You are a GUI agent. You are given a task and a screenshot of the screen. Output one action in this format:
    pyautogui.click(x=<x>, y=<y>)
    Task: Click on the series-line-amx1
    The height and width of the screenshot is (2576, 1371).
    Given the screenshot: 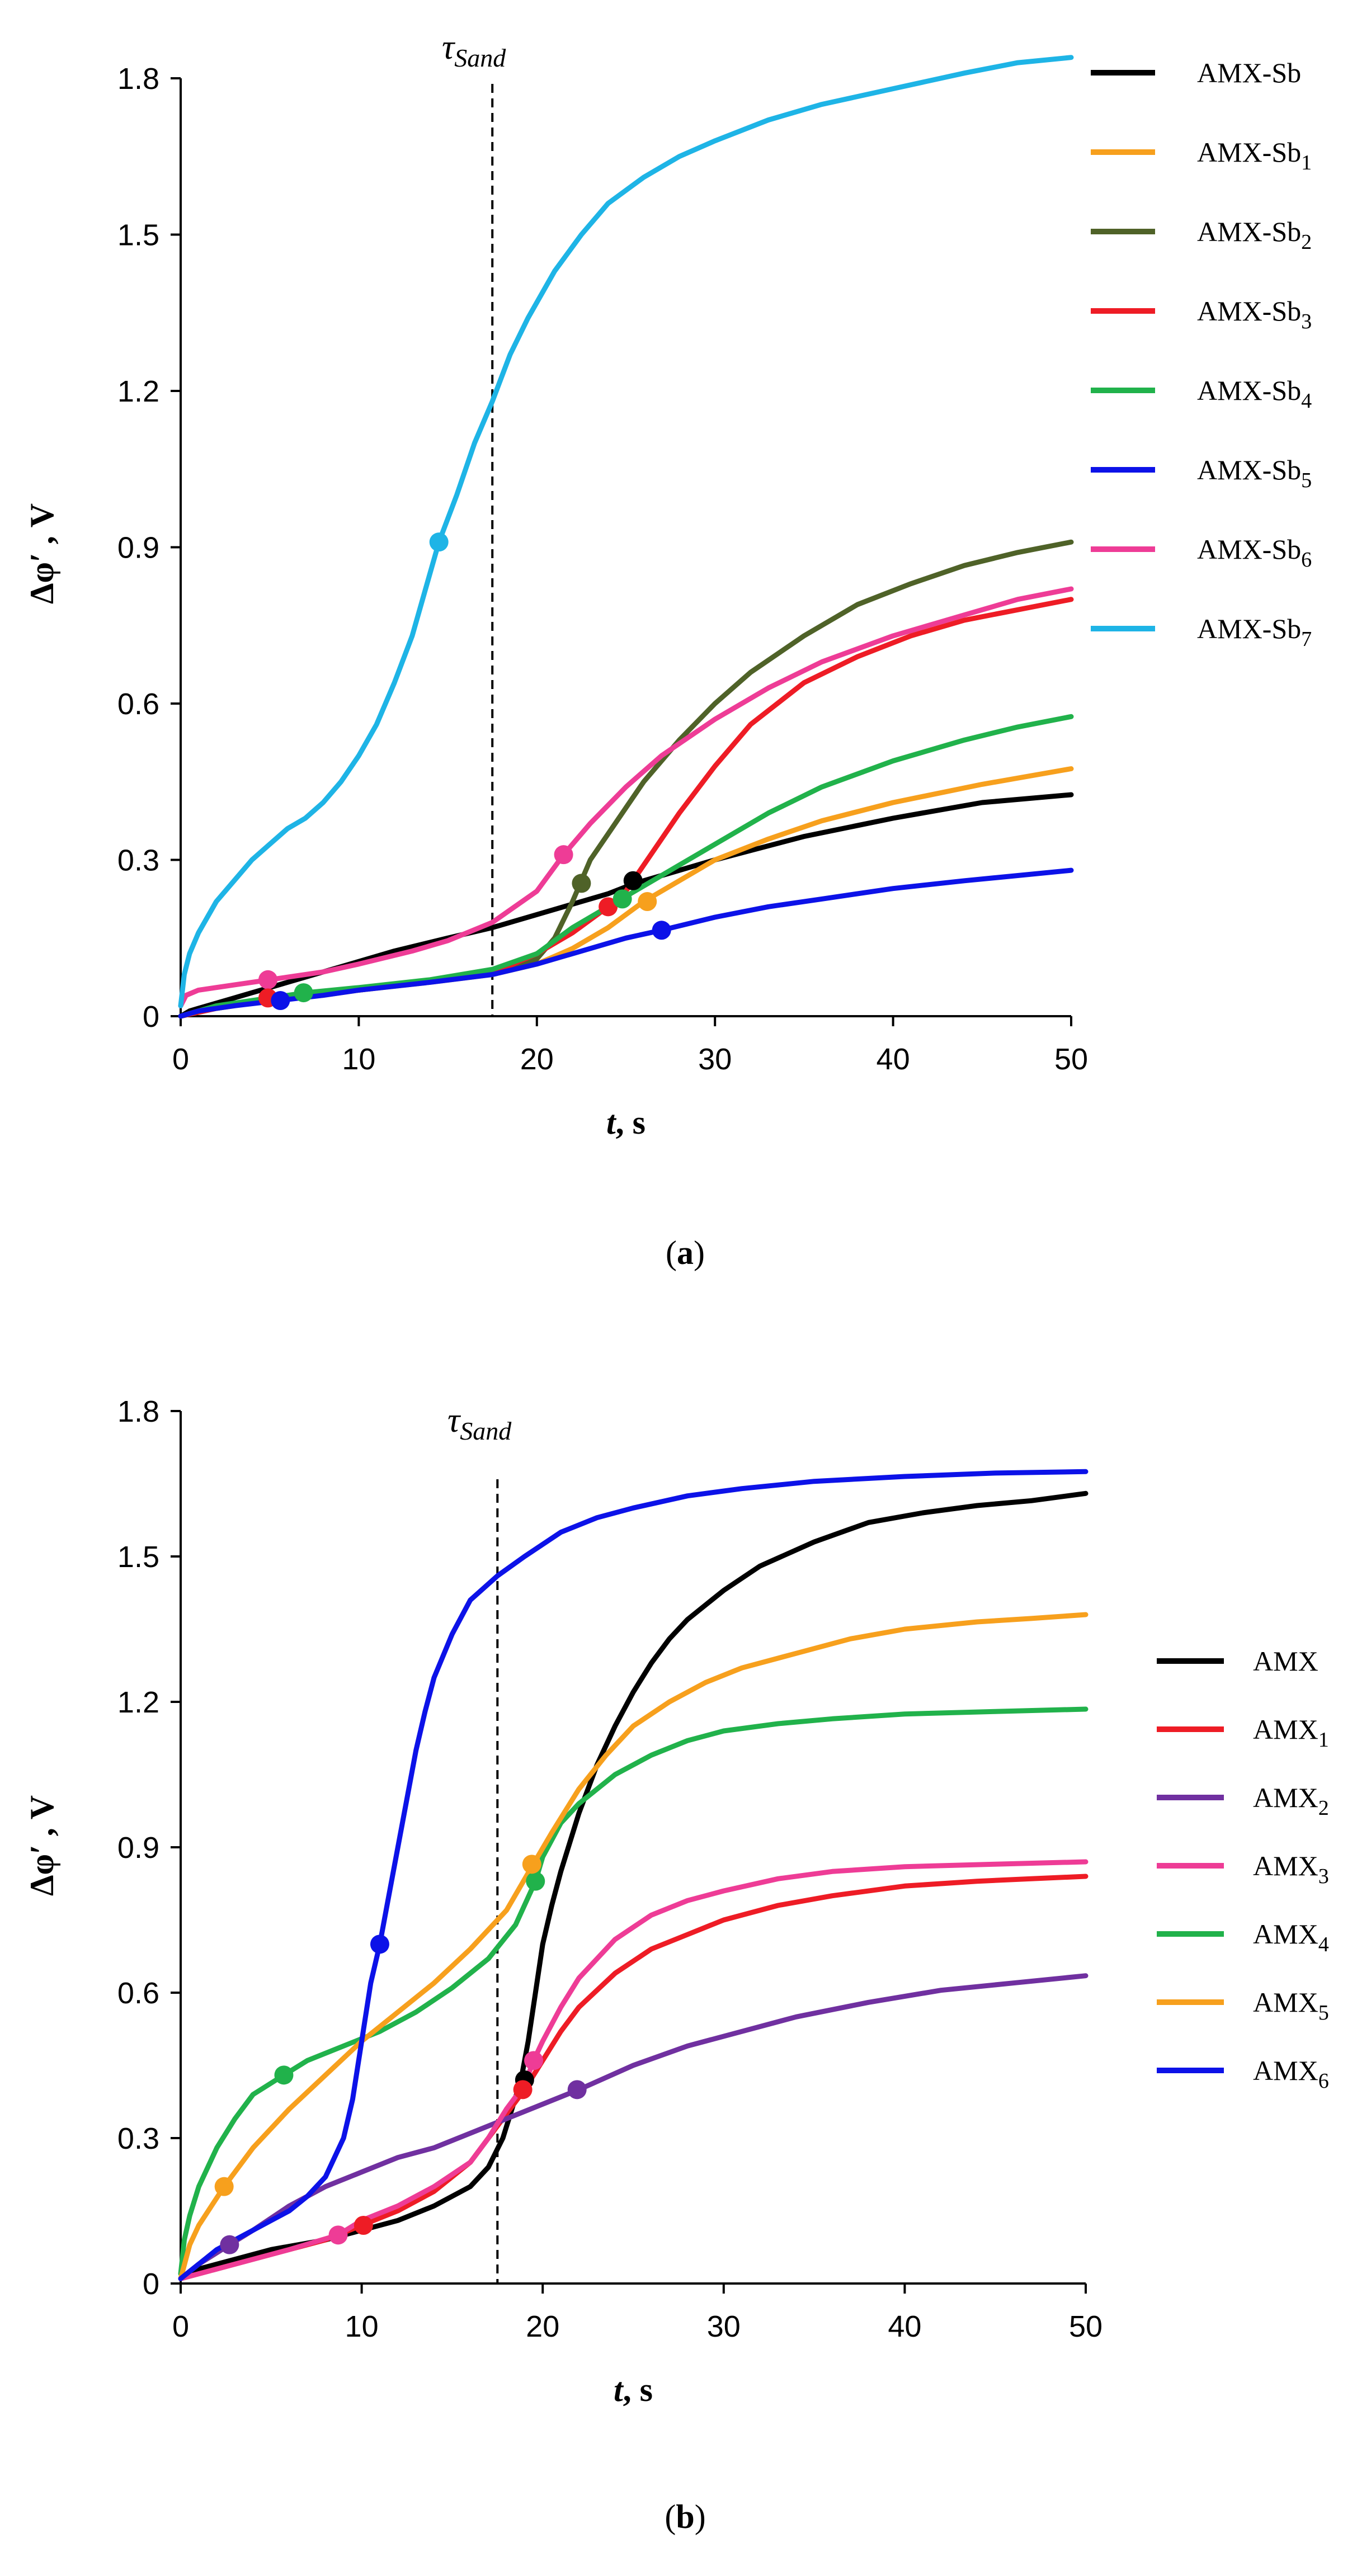 What is the action you would take?
    pyautogui.click(x=634, y=2077)
    